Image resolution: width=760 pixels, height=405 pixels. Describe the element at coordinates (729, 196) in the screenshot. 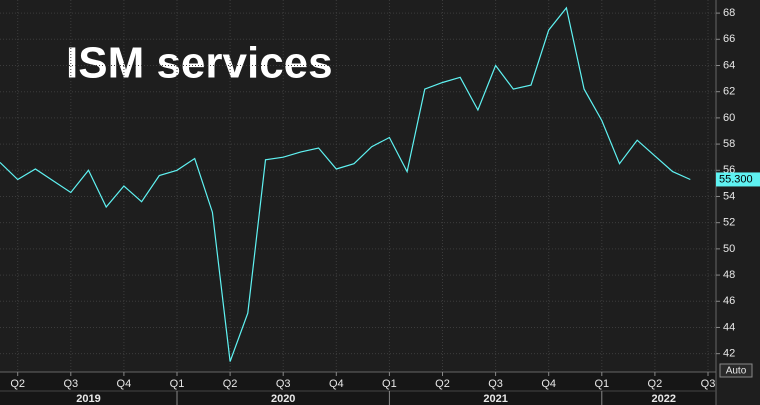

I see `y-tick-label: 54` at that location.